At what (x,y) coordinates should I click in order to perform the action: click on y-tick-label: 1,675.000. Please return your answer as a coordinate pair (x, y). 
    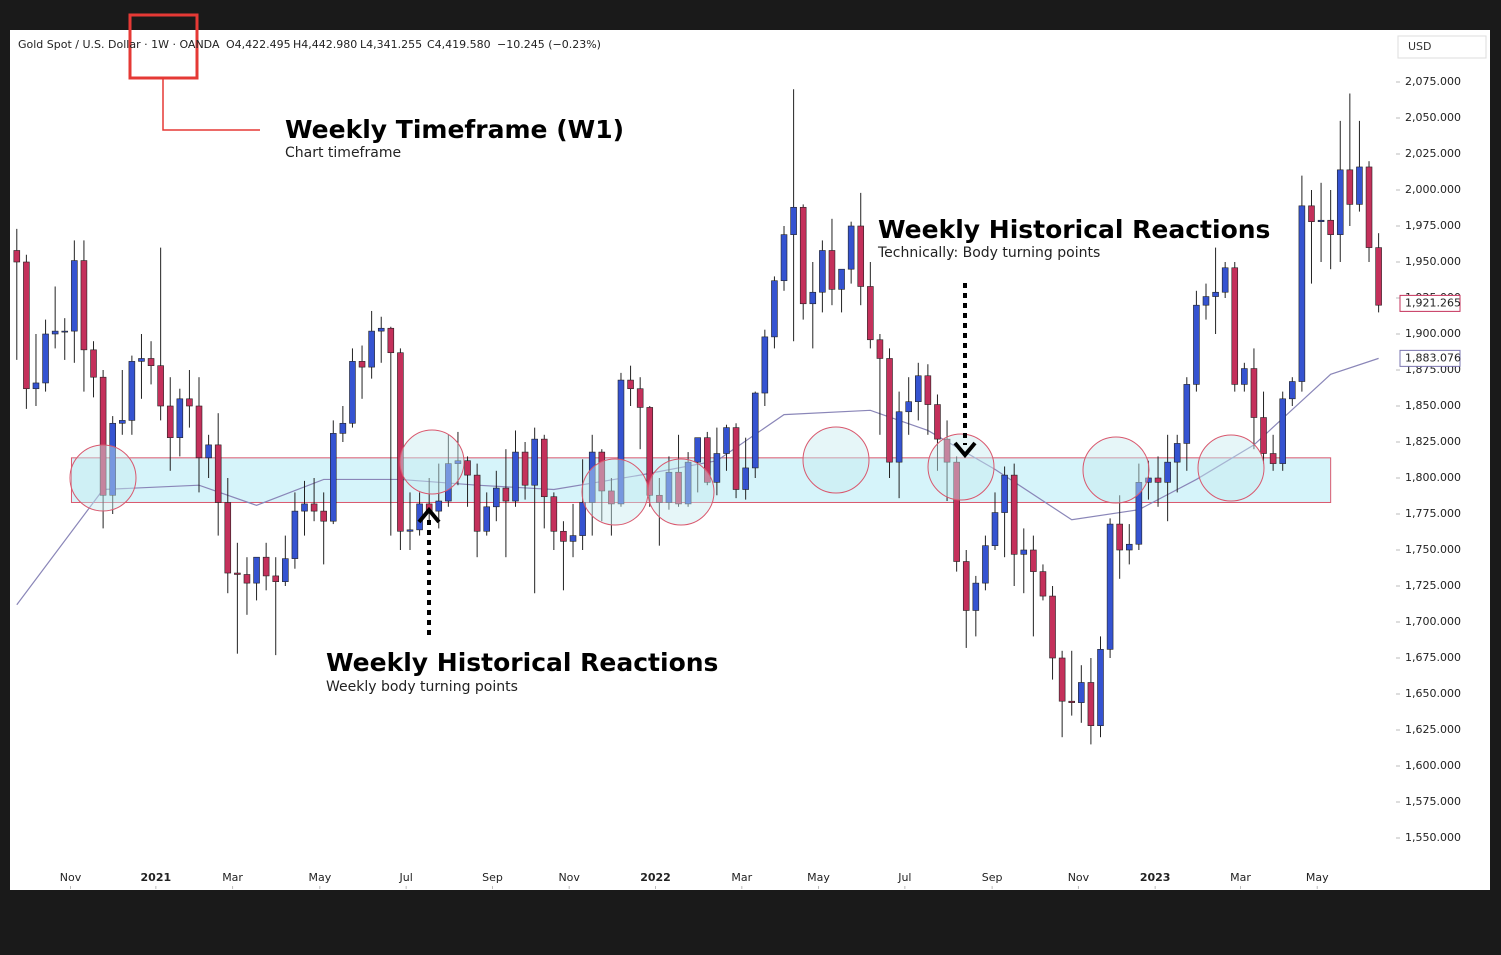
    Looking at the image, I should click on (1433, 657).